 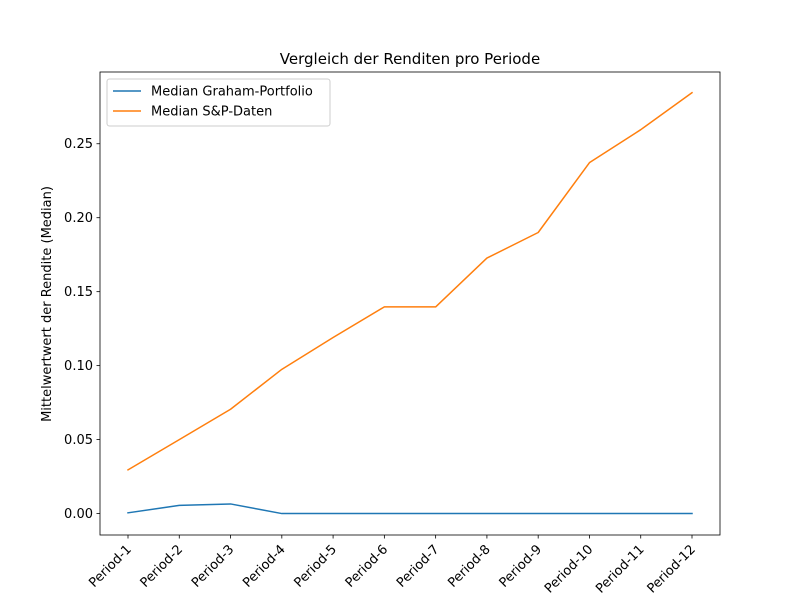 What do you see at coordinates (367, 566) in the screenshot?
I see `x-tick-label: Period-6` at bounding box center [367, 566].